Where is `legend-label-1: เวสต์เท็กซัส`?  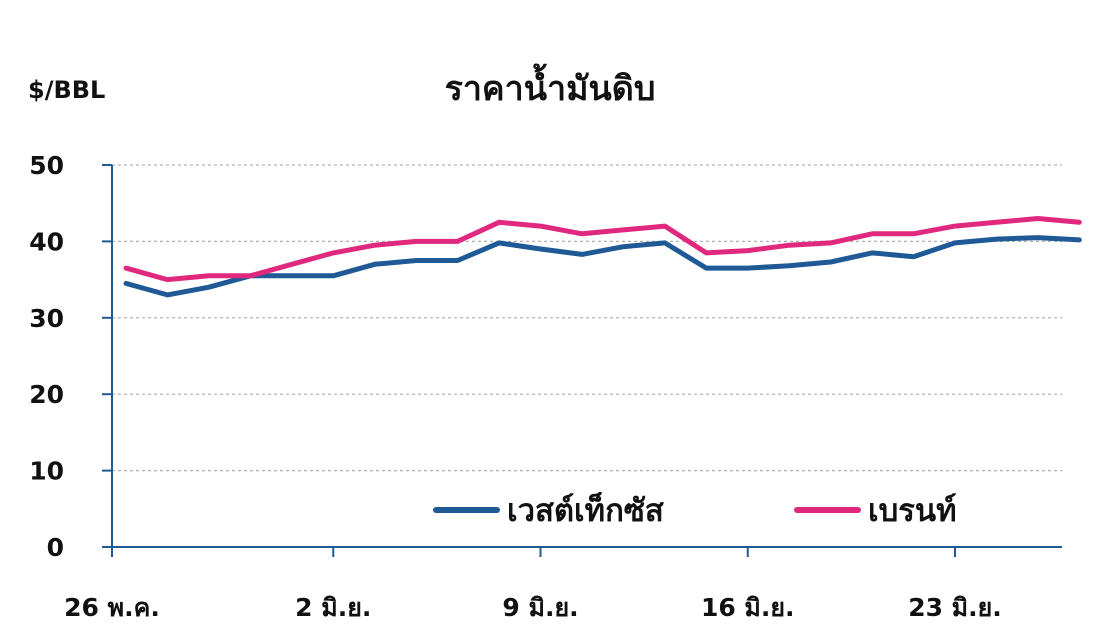 legend-label-1: เวสต์เท็กซัส is located at coordinates (585, 510).